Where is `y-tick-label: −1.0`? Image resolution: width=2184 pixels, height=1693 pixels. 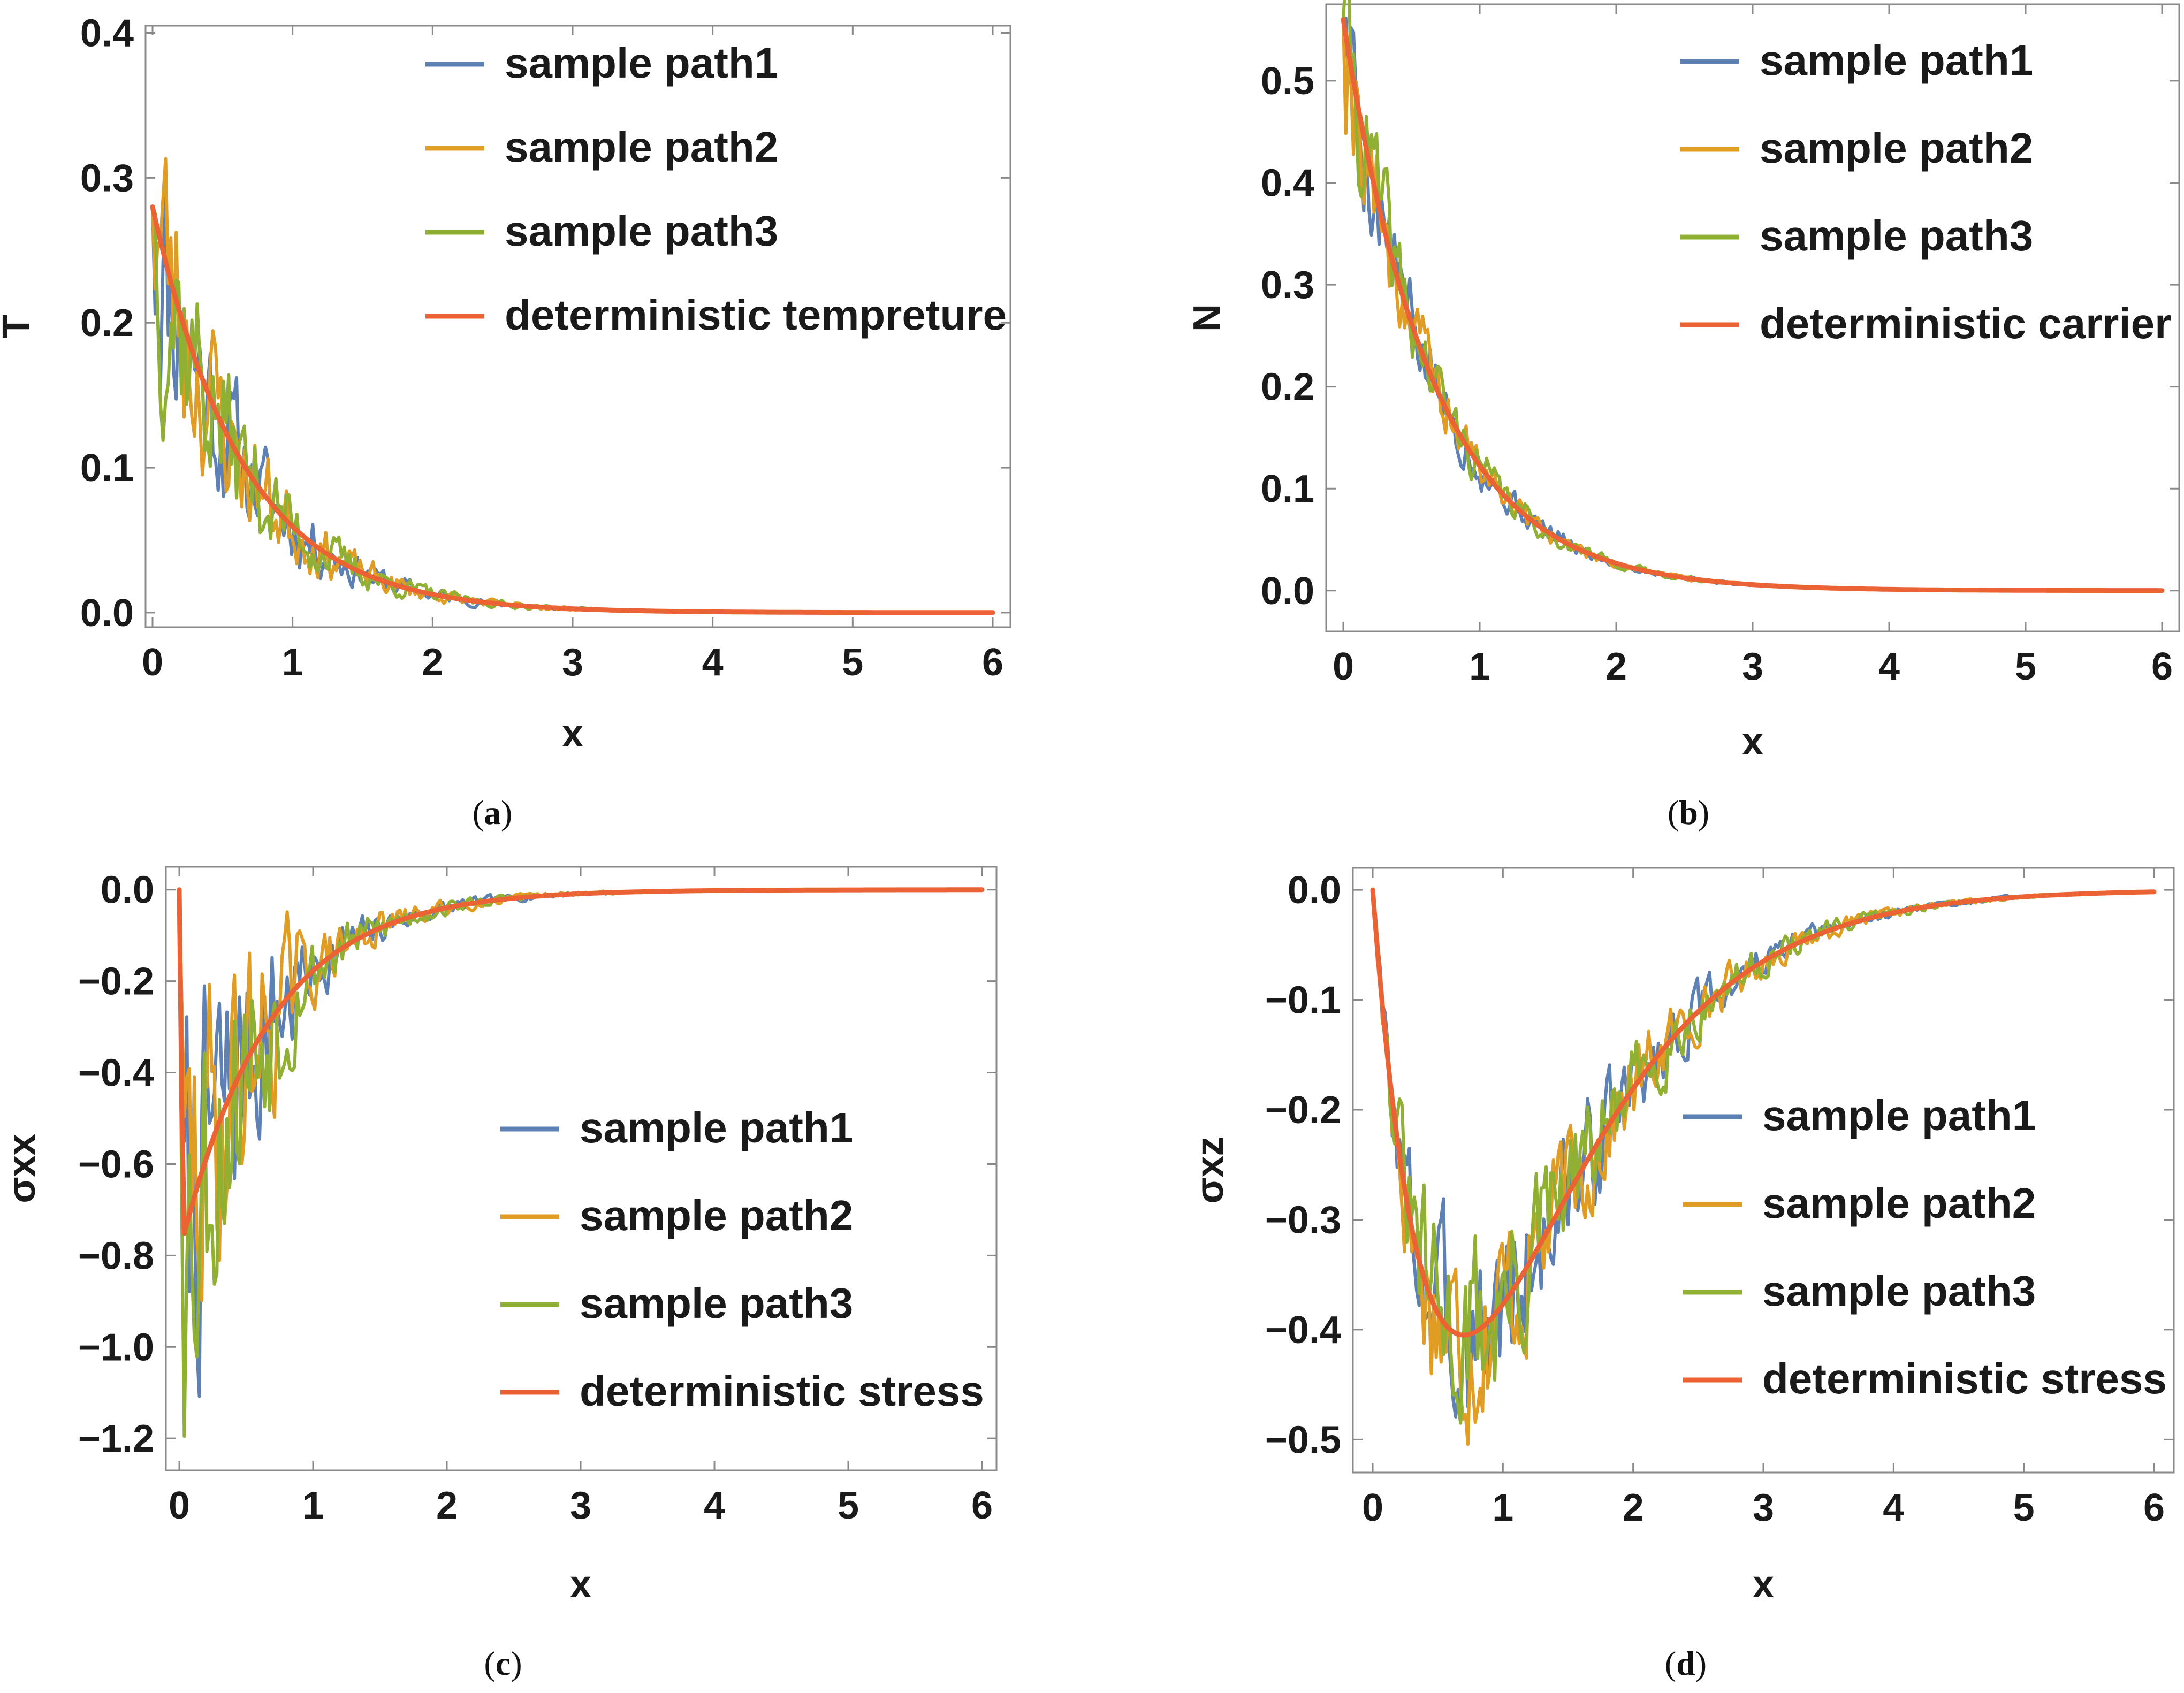
y-tick-label: −1.0 is located at coordinates (116, 1347).